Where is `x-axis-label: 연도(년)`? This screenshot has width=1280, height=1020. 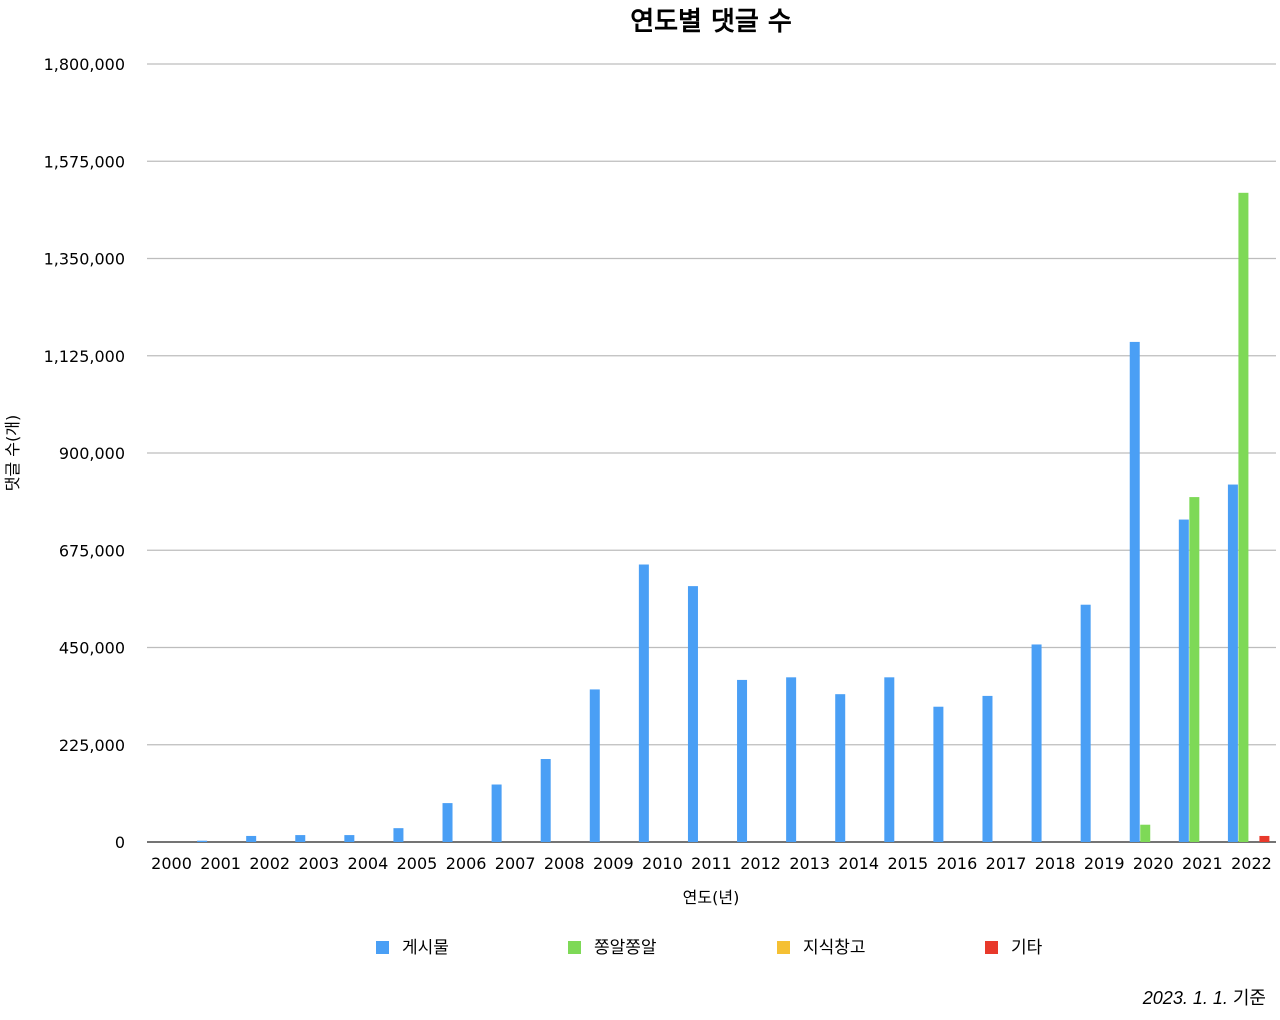 x-axis-label: 연도(년) is located at coordinates (711, 897).